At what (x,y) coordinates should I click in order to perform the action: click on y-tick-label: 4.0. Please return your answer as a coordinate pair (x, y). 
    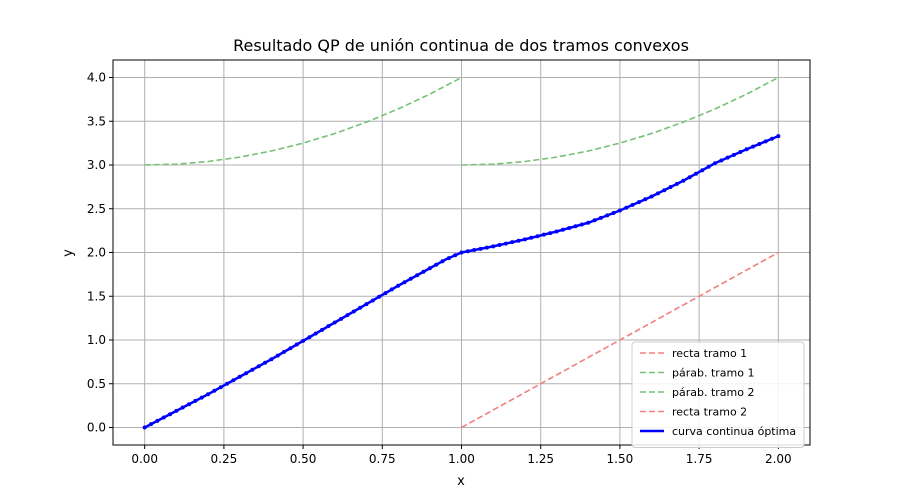
    Looking at the image, I should click on (96, 78).